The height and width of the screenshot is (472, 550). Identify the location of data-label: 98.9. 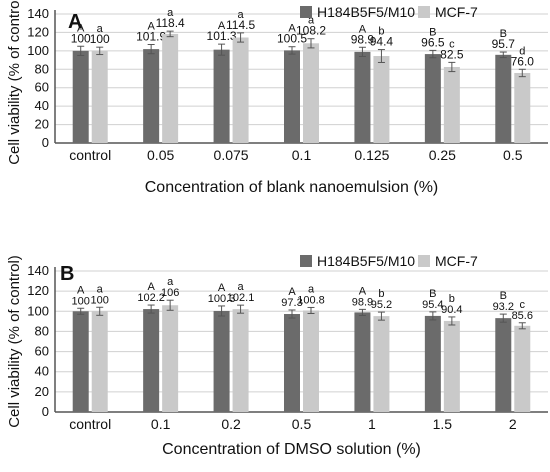
(363, 39).